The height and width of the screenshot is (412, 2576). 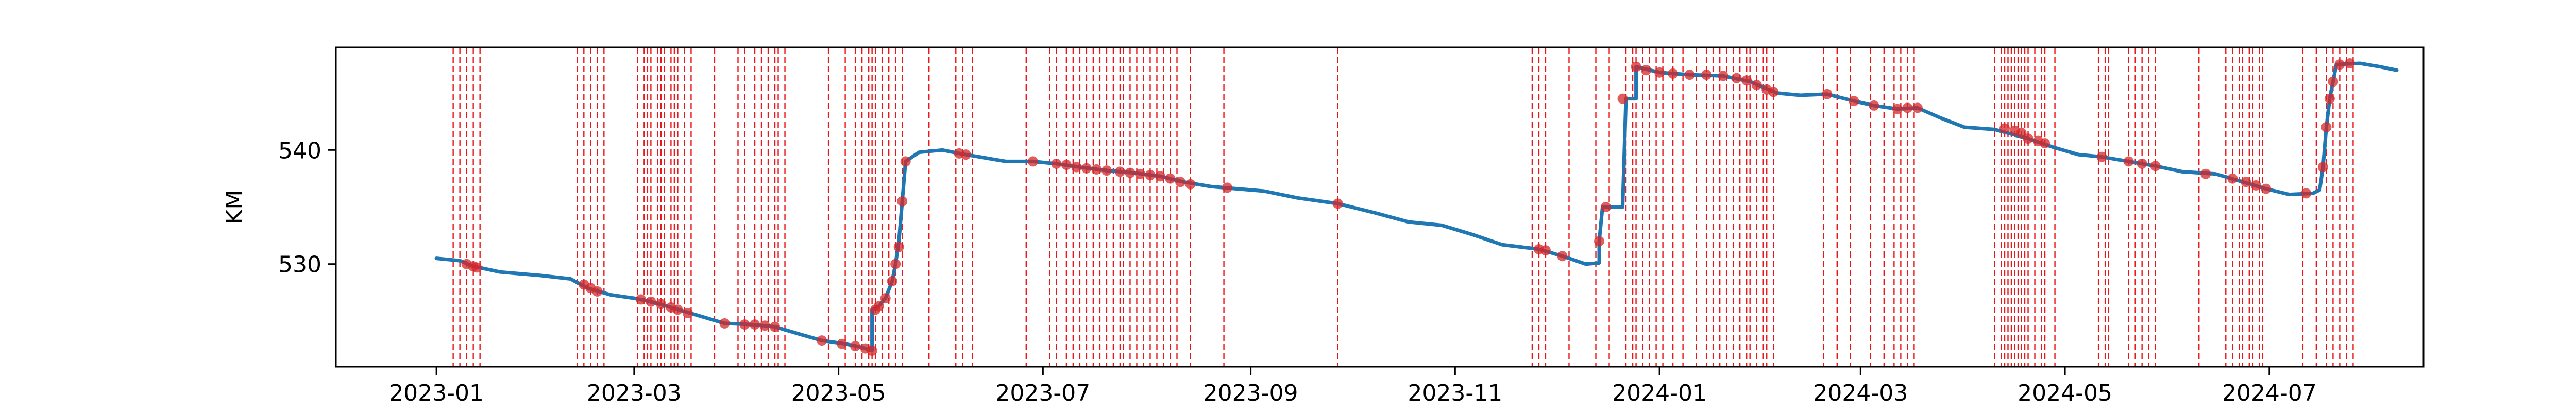 What do you see at coordinates (307, 208) in the screenshot?
I see `y-axis: 530 540` at bounding box center [307, 208].